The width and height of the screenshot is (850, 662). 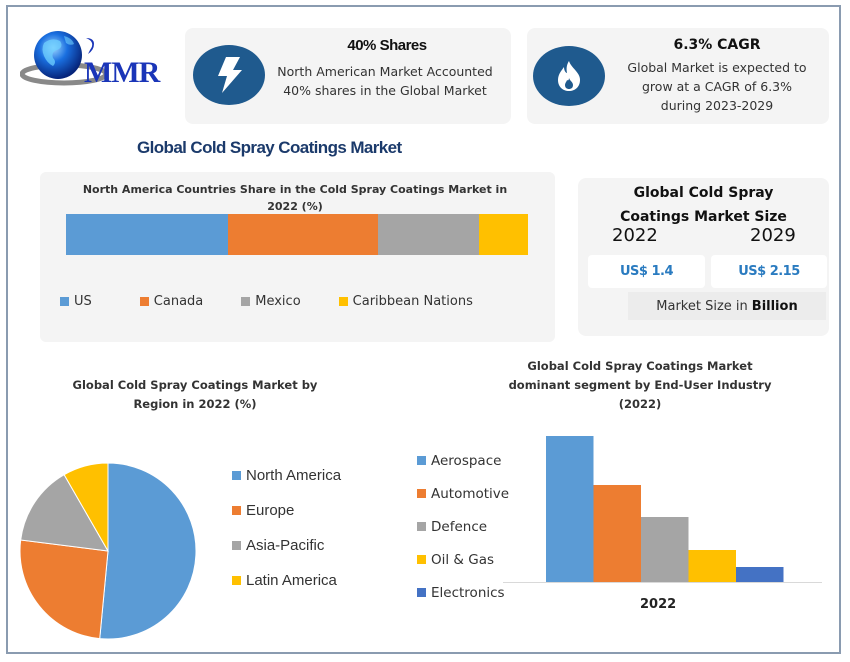 I want to click on legend-item: Aerospace, so click(x=463, y=460).